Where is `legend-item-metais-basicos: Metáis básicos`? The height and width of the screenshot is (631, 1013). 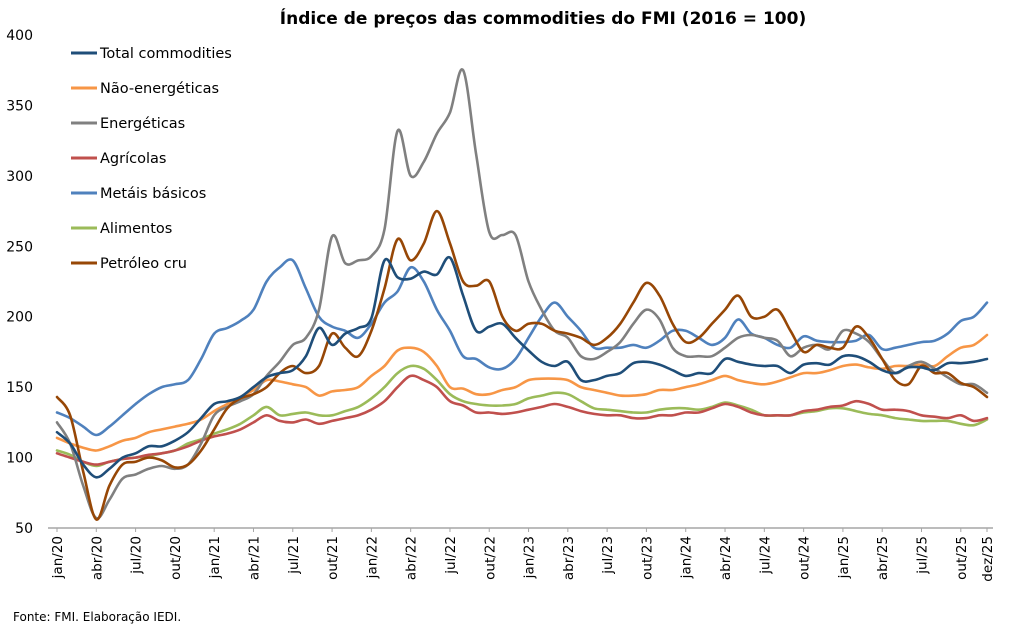 legend-item-metais-basicos: Metáis básicos is located at coordinates (138, 194).